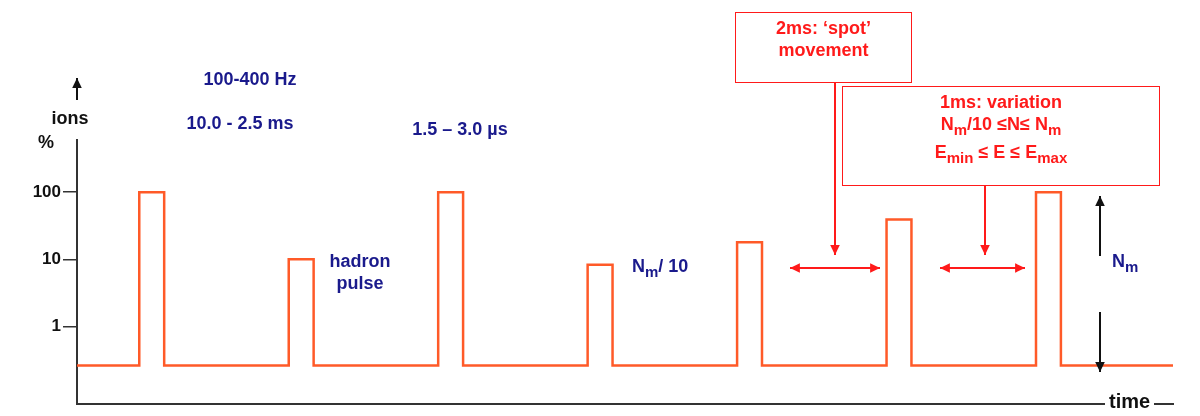 This screenshot has height=416, width=1200. Describe the element at coordinates (56, 326) in the screenshot. I see `y-tick-label: 1` at that location.